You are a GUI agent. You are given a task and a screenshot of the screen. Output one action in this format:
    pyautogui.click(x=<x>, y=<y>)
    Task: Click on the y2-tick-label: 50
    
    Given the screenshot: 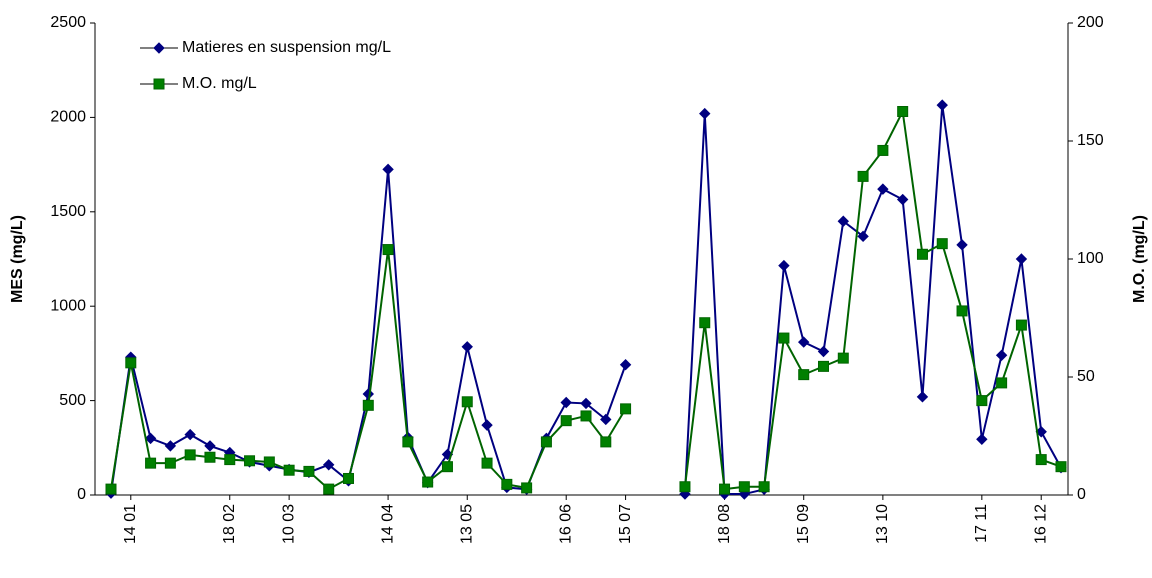 What is the action you would take?
    pyautogui.click(x=1086, y=376)
    